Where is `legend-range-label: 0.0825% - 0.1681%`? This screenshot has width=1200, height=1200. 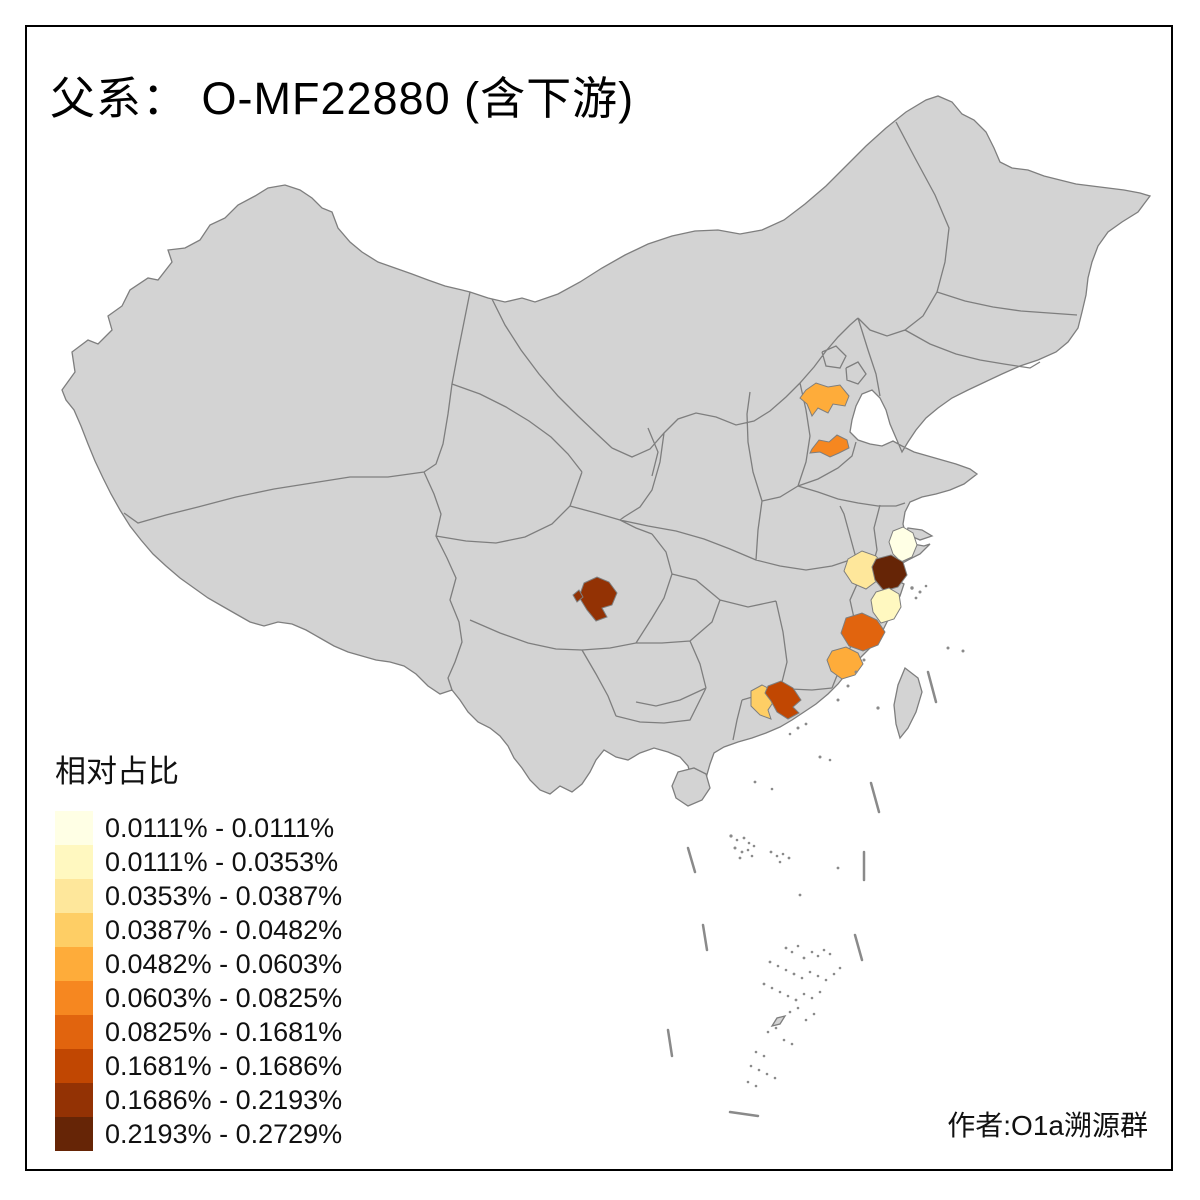 legend-range-label: 0.0825% - 0.1681% is located at coordinates (224, 1031).